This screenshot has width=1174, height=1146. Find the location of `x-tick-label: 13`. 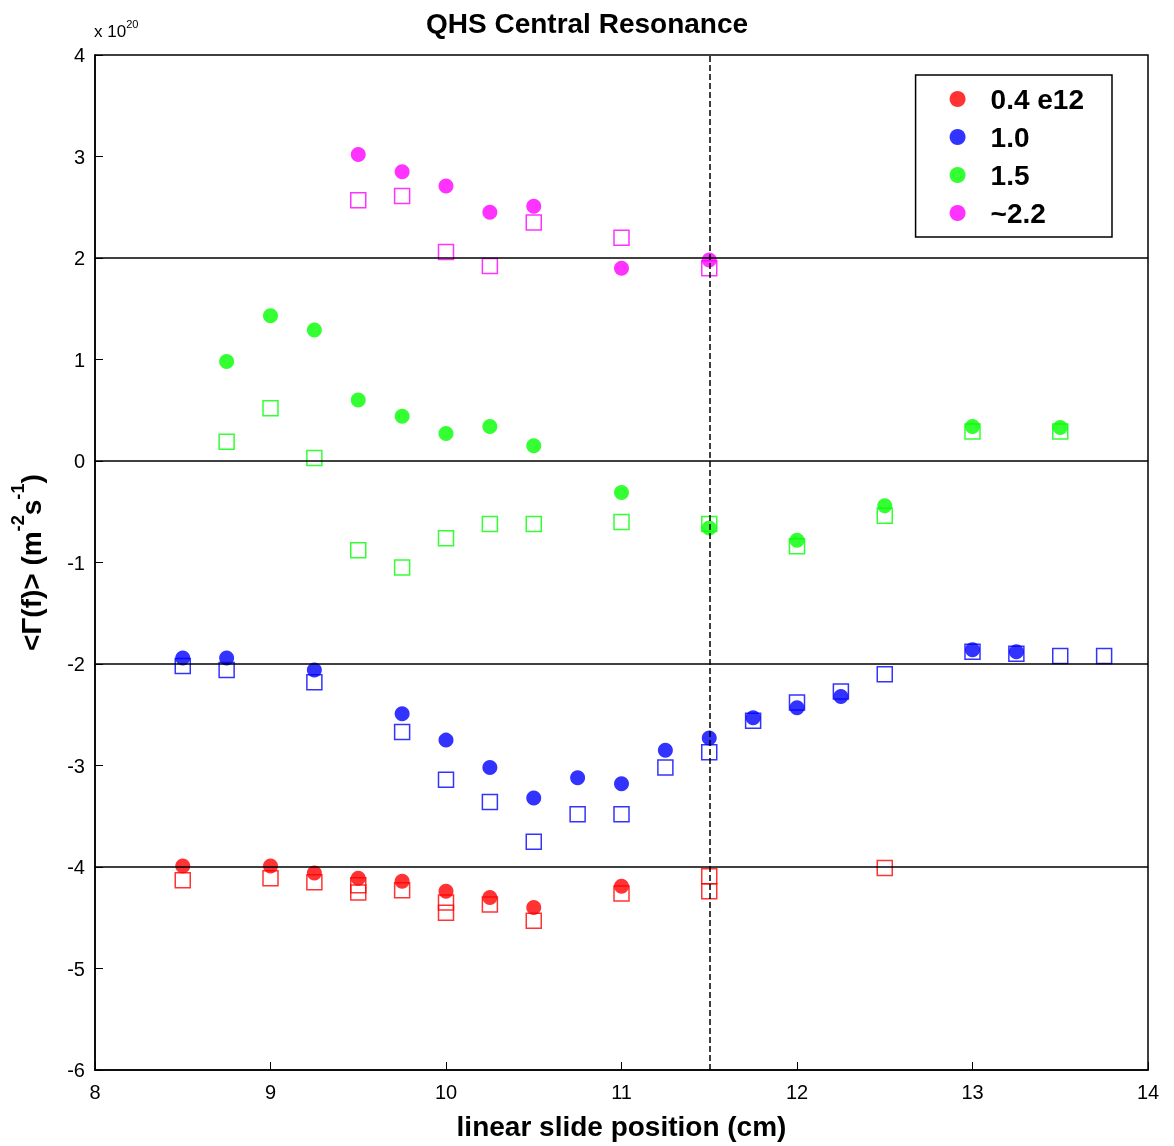

x-tick-label: 13 is located at coordinates (972, 1092).